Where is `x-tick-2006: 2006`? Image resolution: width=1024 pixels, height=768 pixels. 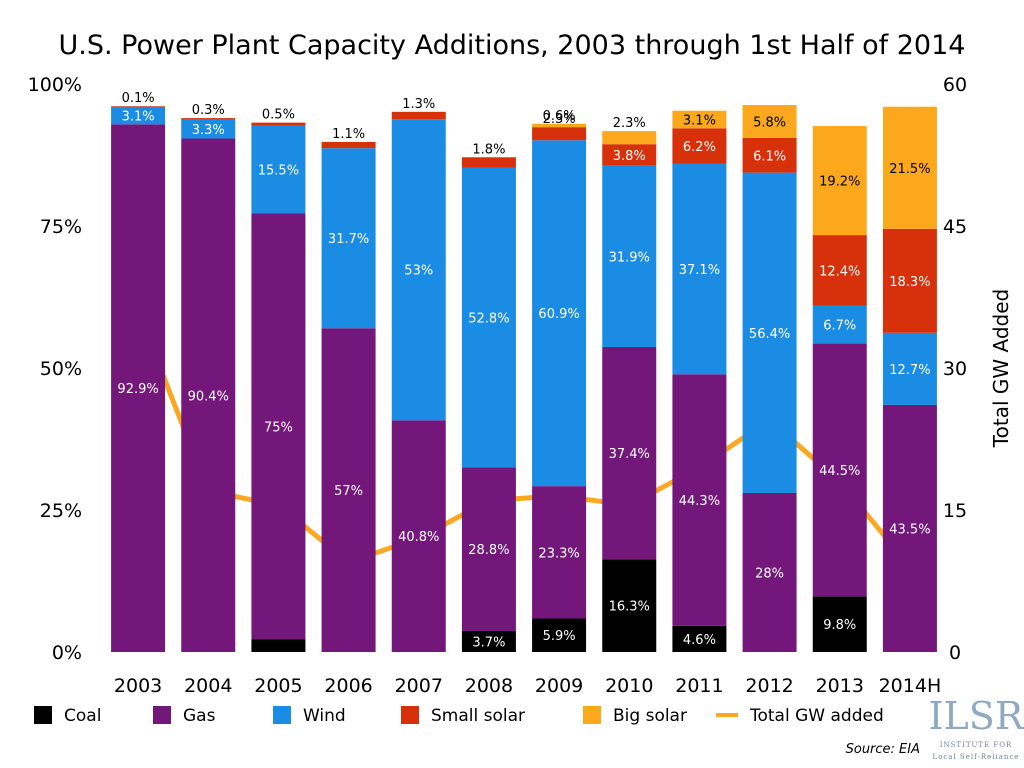
x-tick-2006: 2006 is located at coordinates (348, 686).